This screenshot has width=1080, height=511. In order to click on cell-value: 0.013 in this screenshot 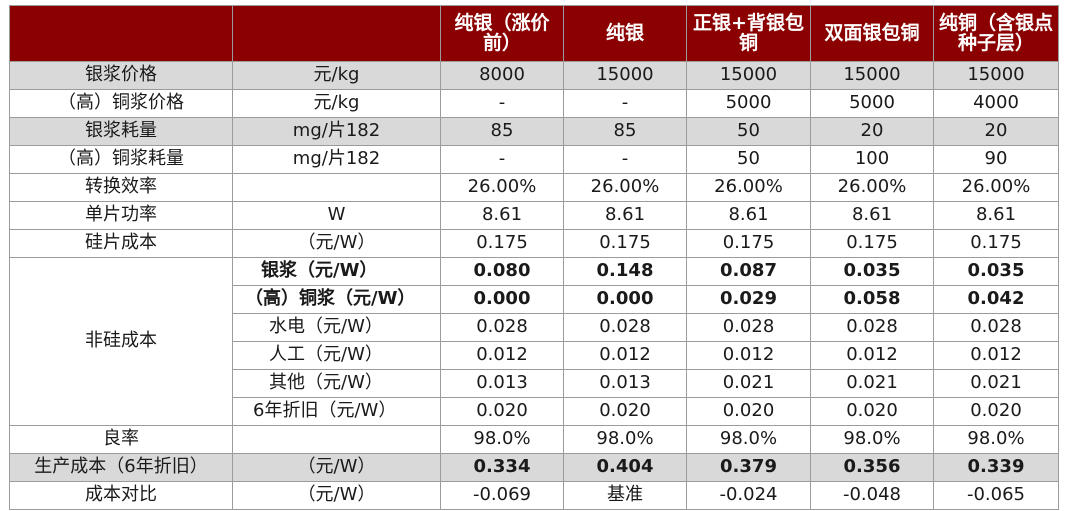, I will do `click(502, 383)`.